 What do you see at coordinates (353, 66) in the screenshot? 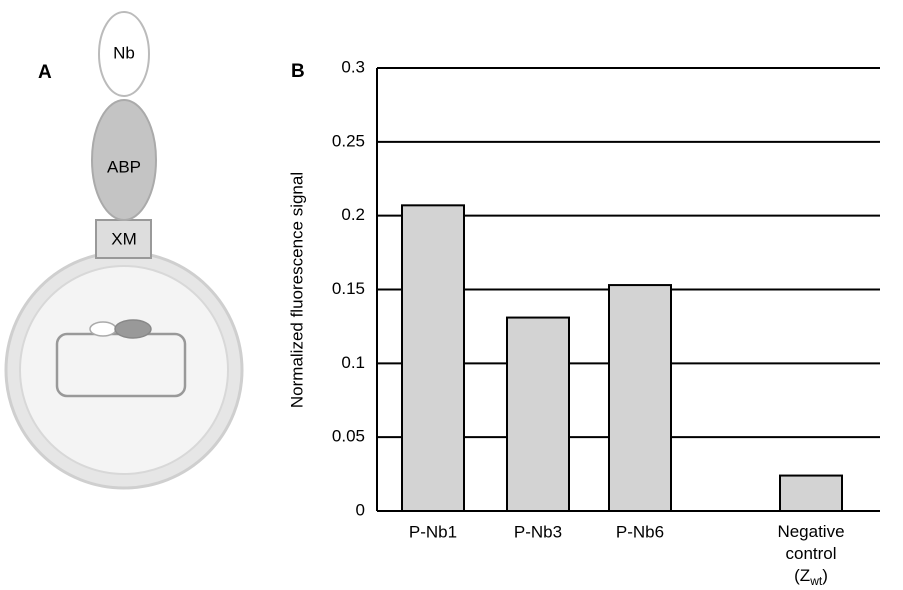
I see `y-tick-label: 0.3` at bounding box center [353, 66].